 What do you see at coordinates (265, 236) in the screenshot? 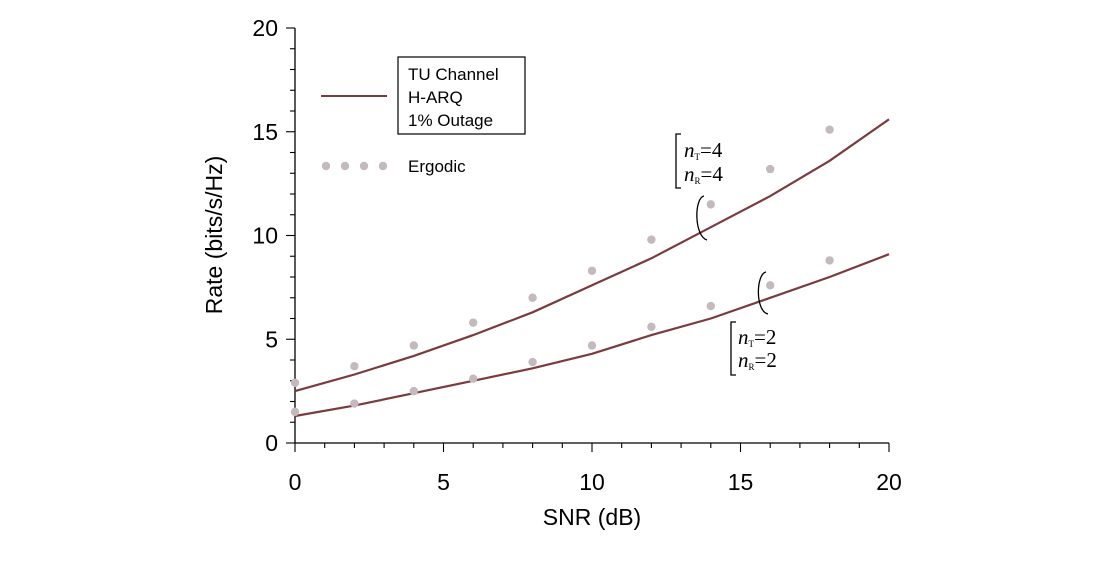
I see `y-tick-label: 10` at bounding box center [265, 236].